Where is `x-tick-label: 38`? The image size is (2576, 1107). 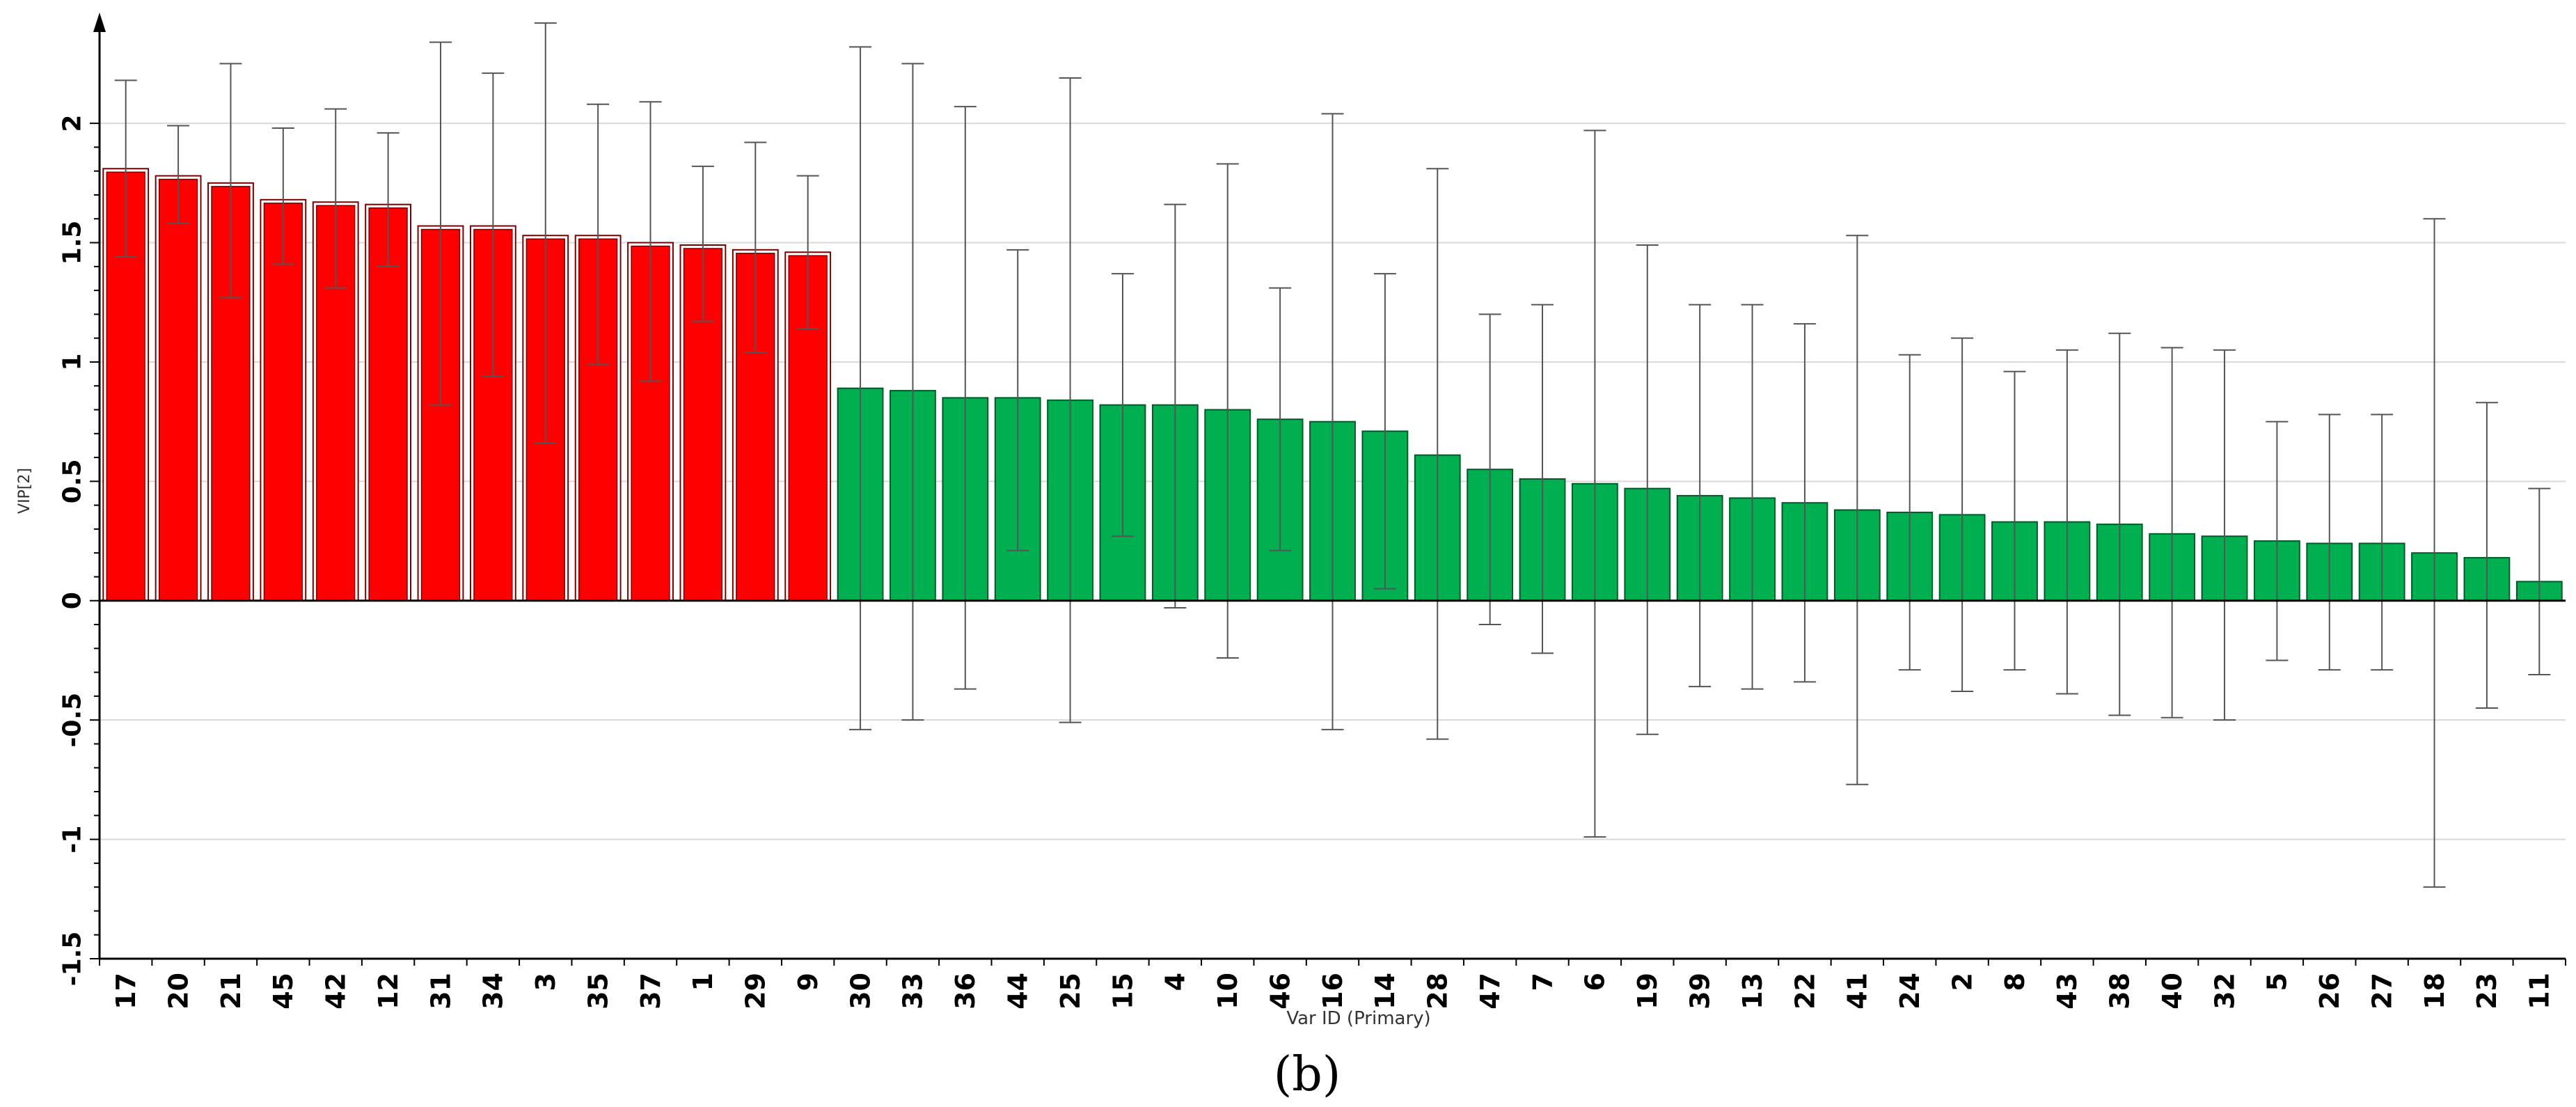
x-tick-label: 38 is located at coordinates (2120, 991).